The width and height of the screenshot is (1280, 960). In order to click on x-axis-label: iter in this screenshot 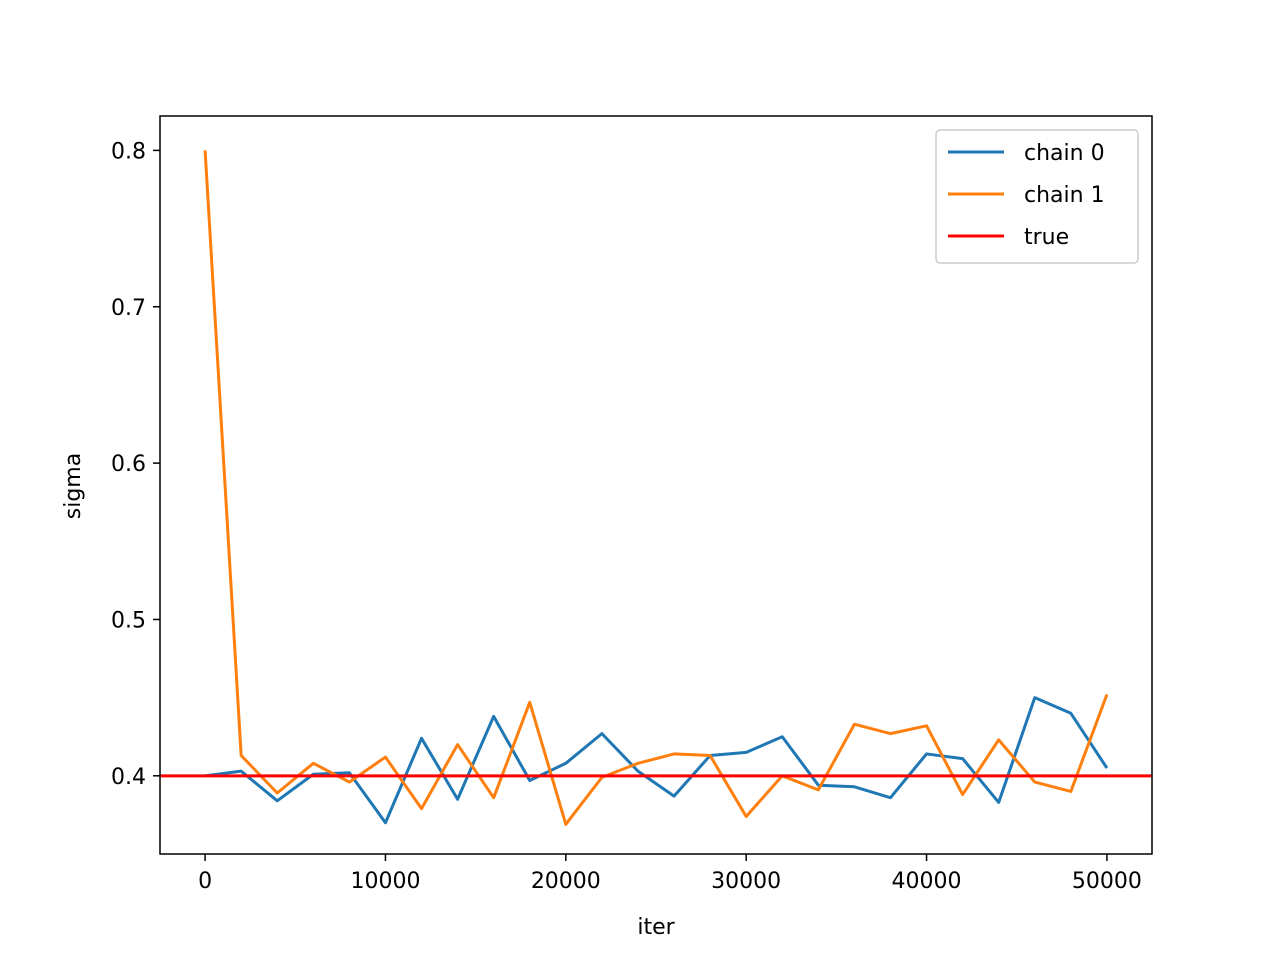, I will do `click(656, 927)`.